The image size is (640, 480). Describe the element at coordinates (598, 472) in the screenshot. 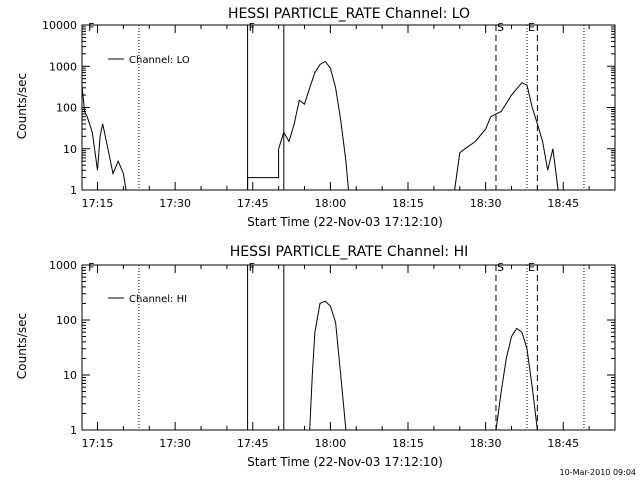

I see `timestamp: 10-Mar-2010 09:04` at that location.